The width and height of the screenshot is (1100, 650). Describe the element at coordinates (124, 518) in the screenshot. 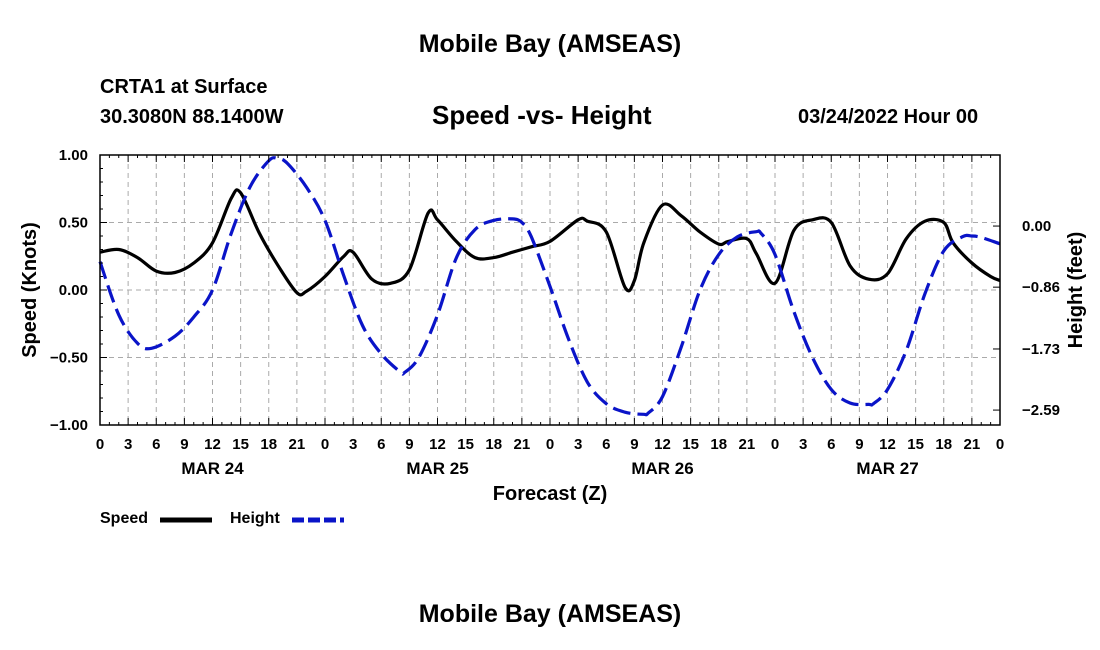

I see `legend-speed-label: Speed` at that location.